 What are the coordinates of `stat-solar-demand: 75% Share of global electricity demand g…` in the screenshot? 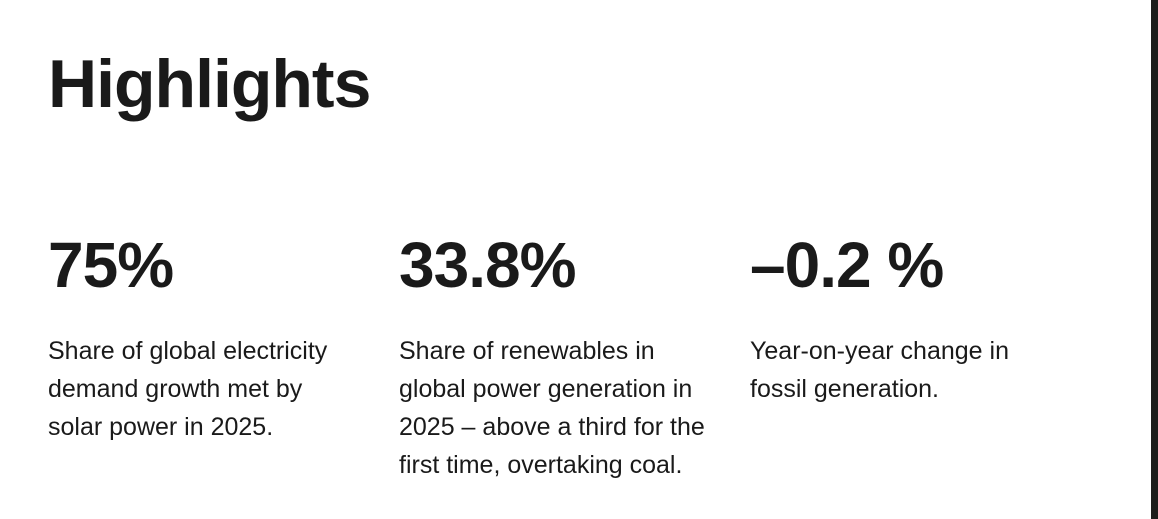 It's located at (203, 356).